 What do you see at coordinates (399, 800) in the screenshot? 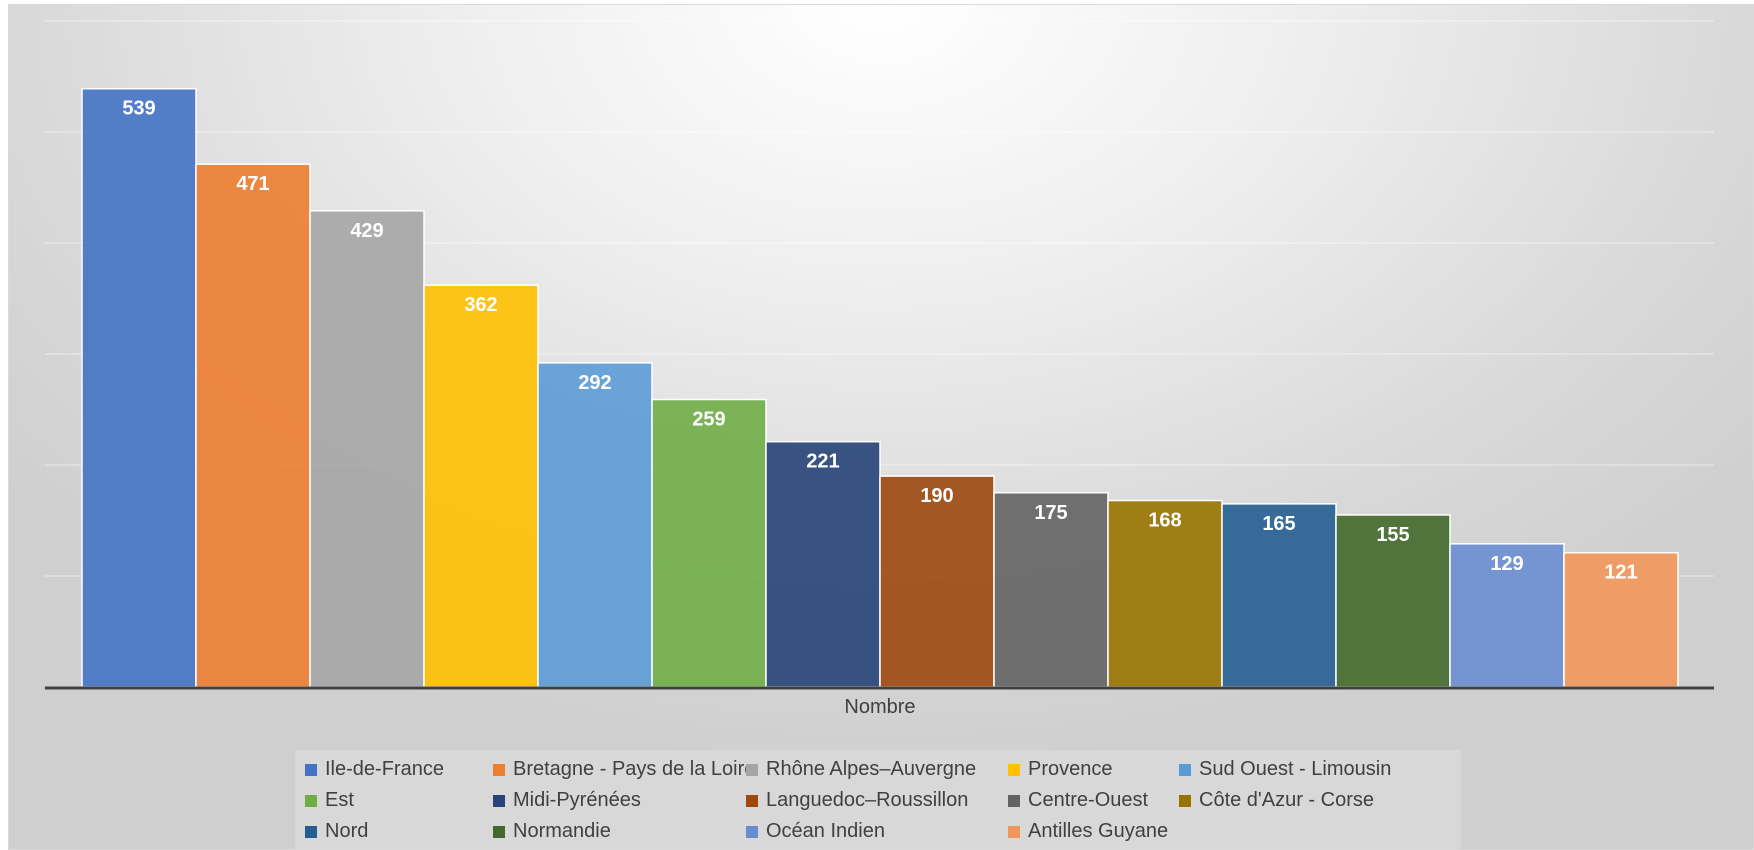
I see `legend-item: Est` at bounding box center [399, 800].